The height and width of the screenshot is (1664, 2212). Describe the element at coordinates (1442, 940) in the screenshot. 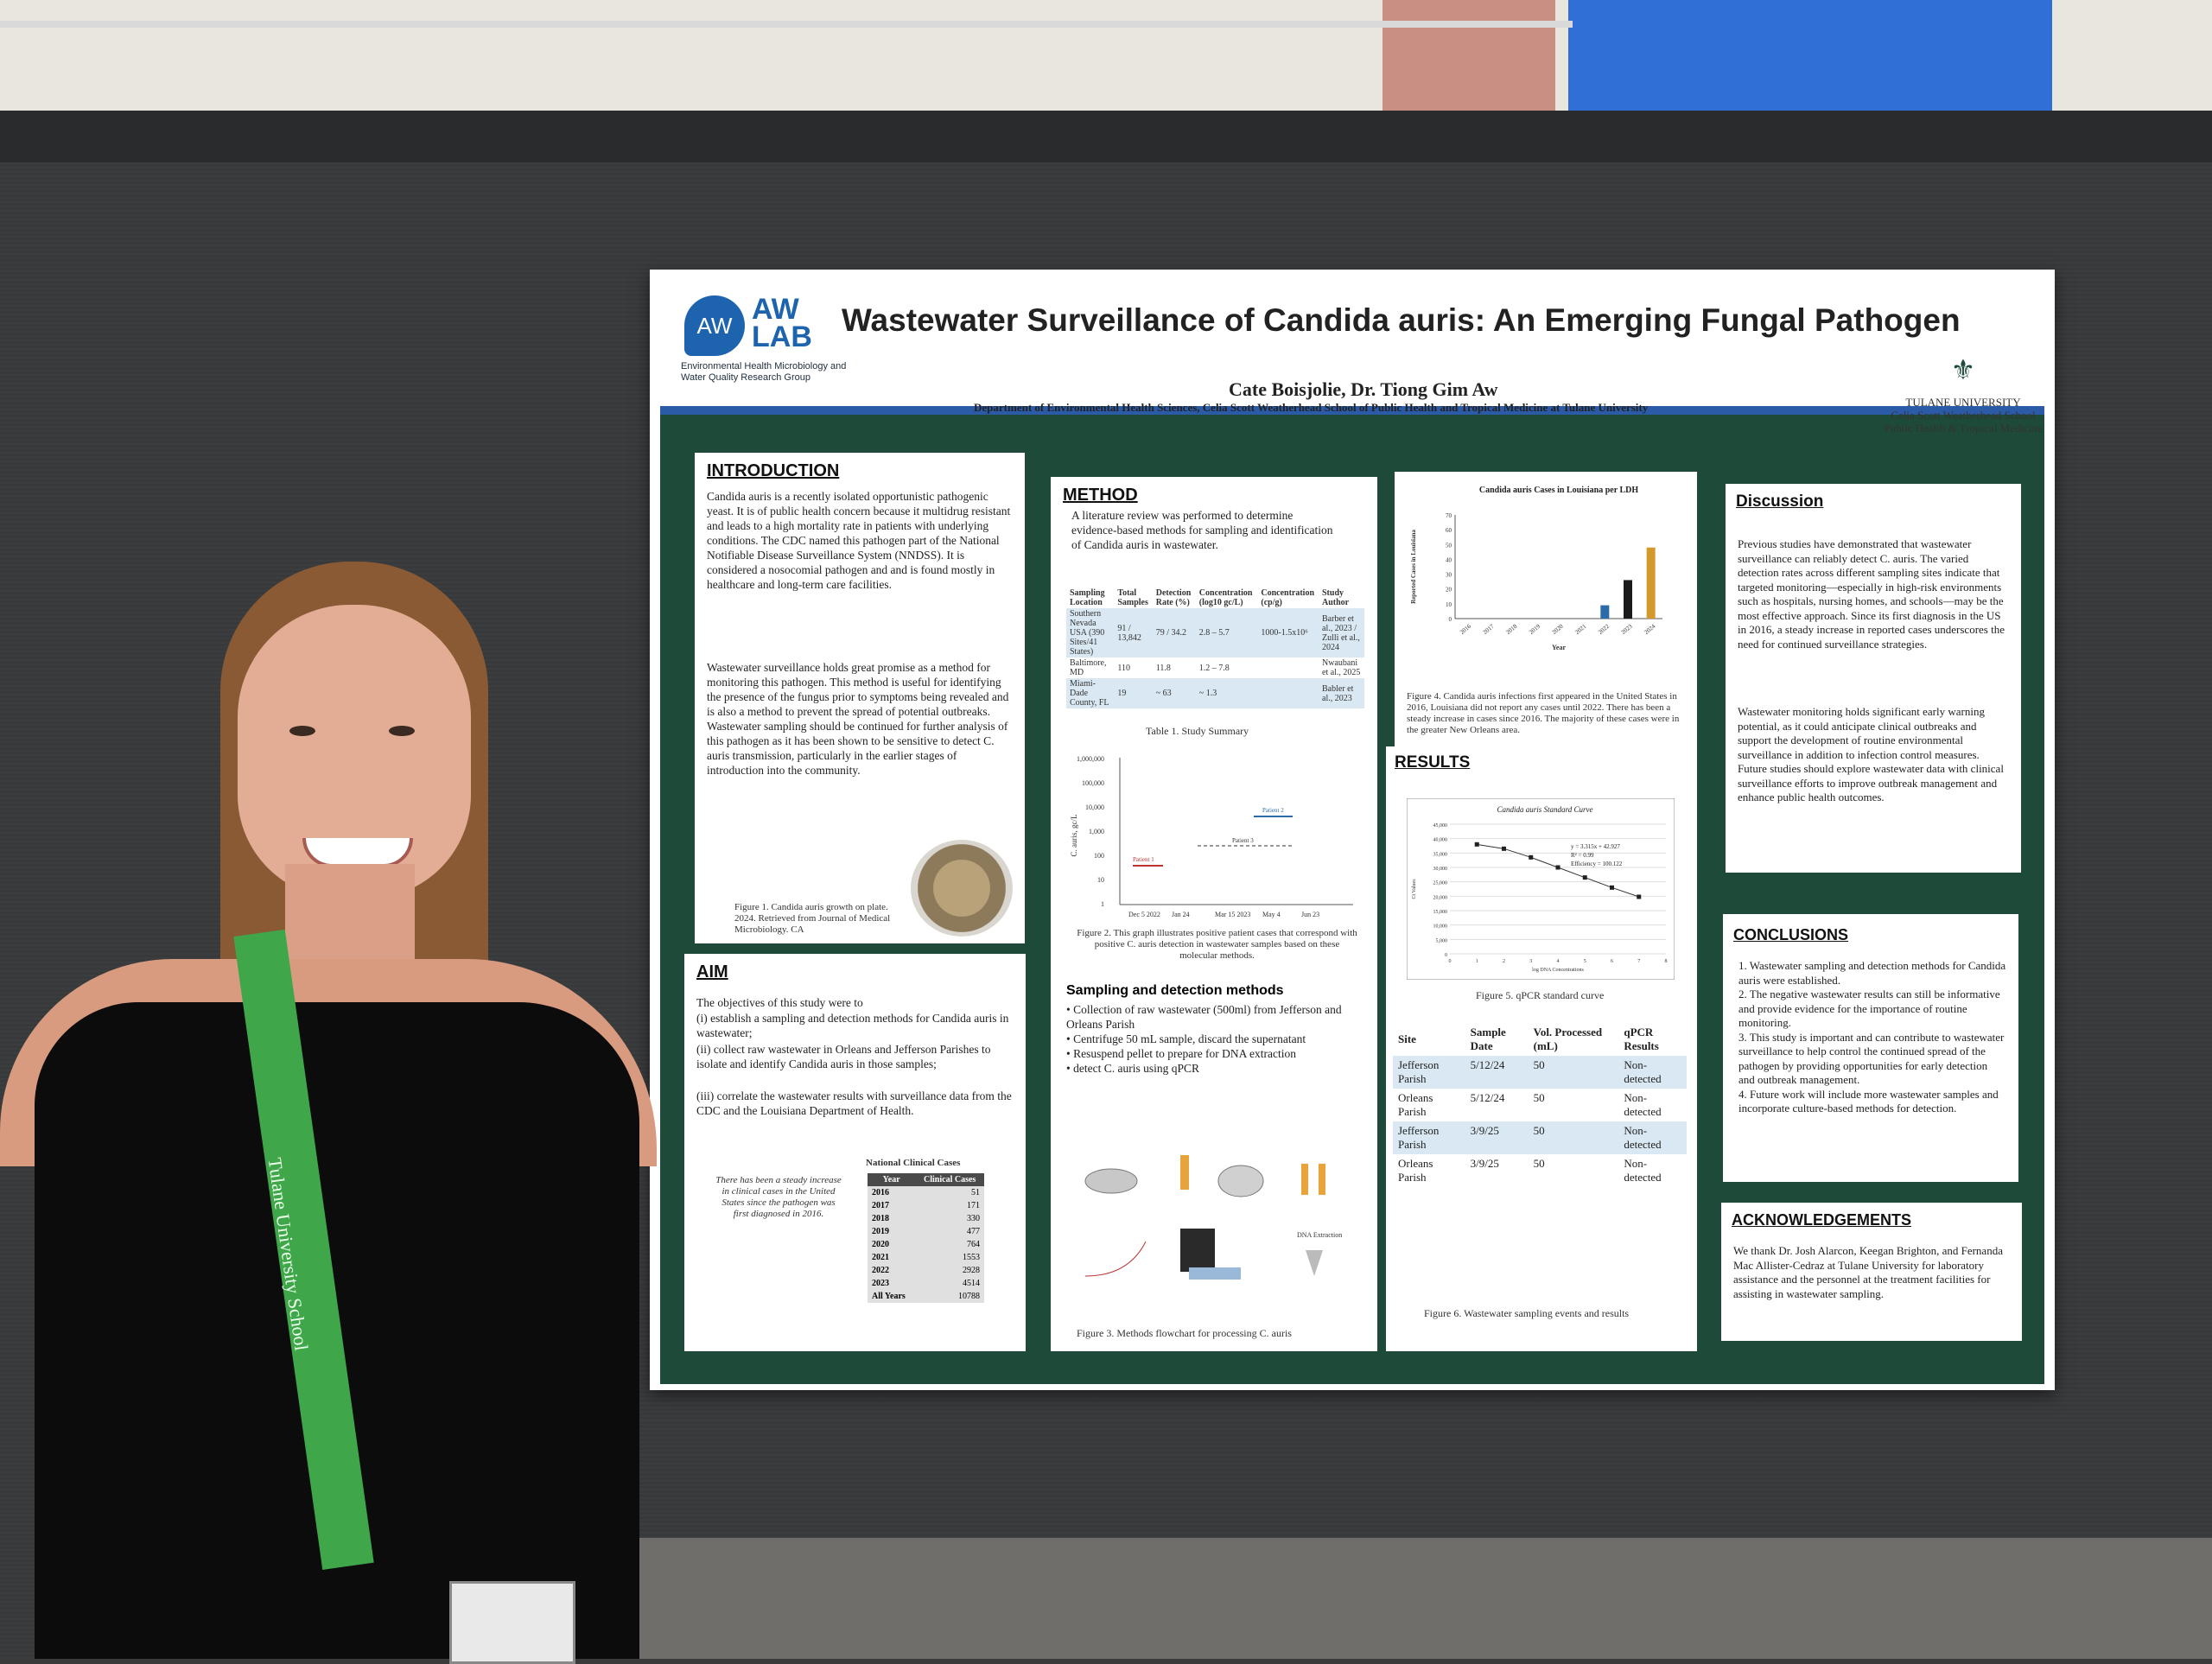

I see `y-tick-label: 5,000` at that location.